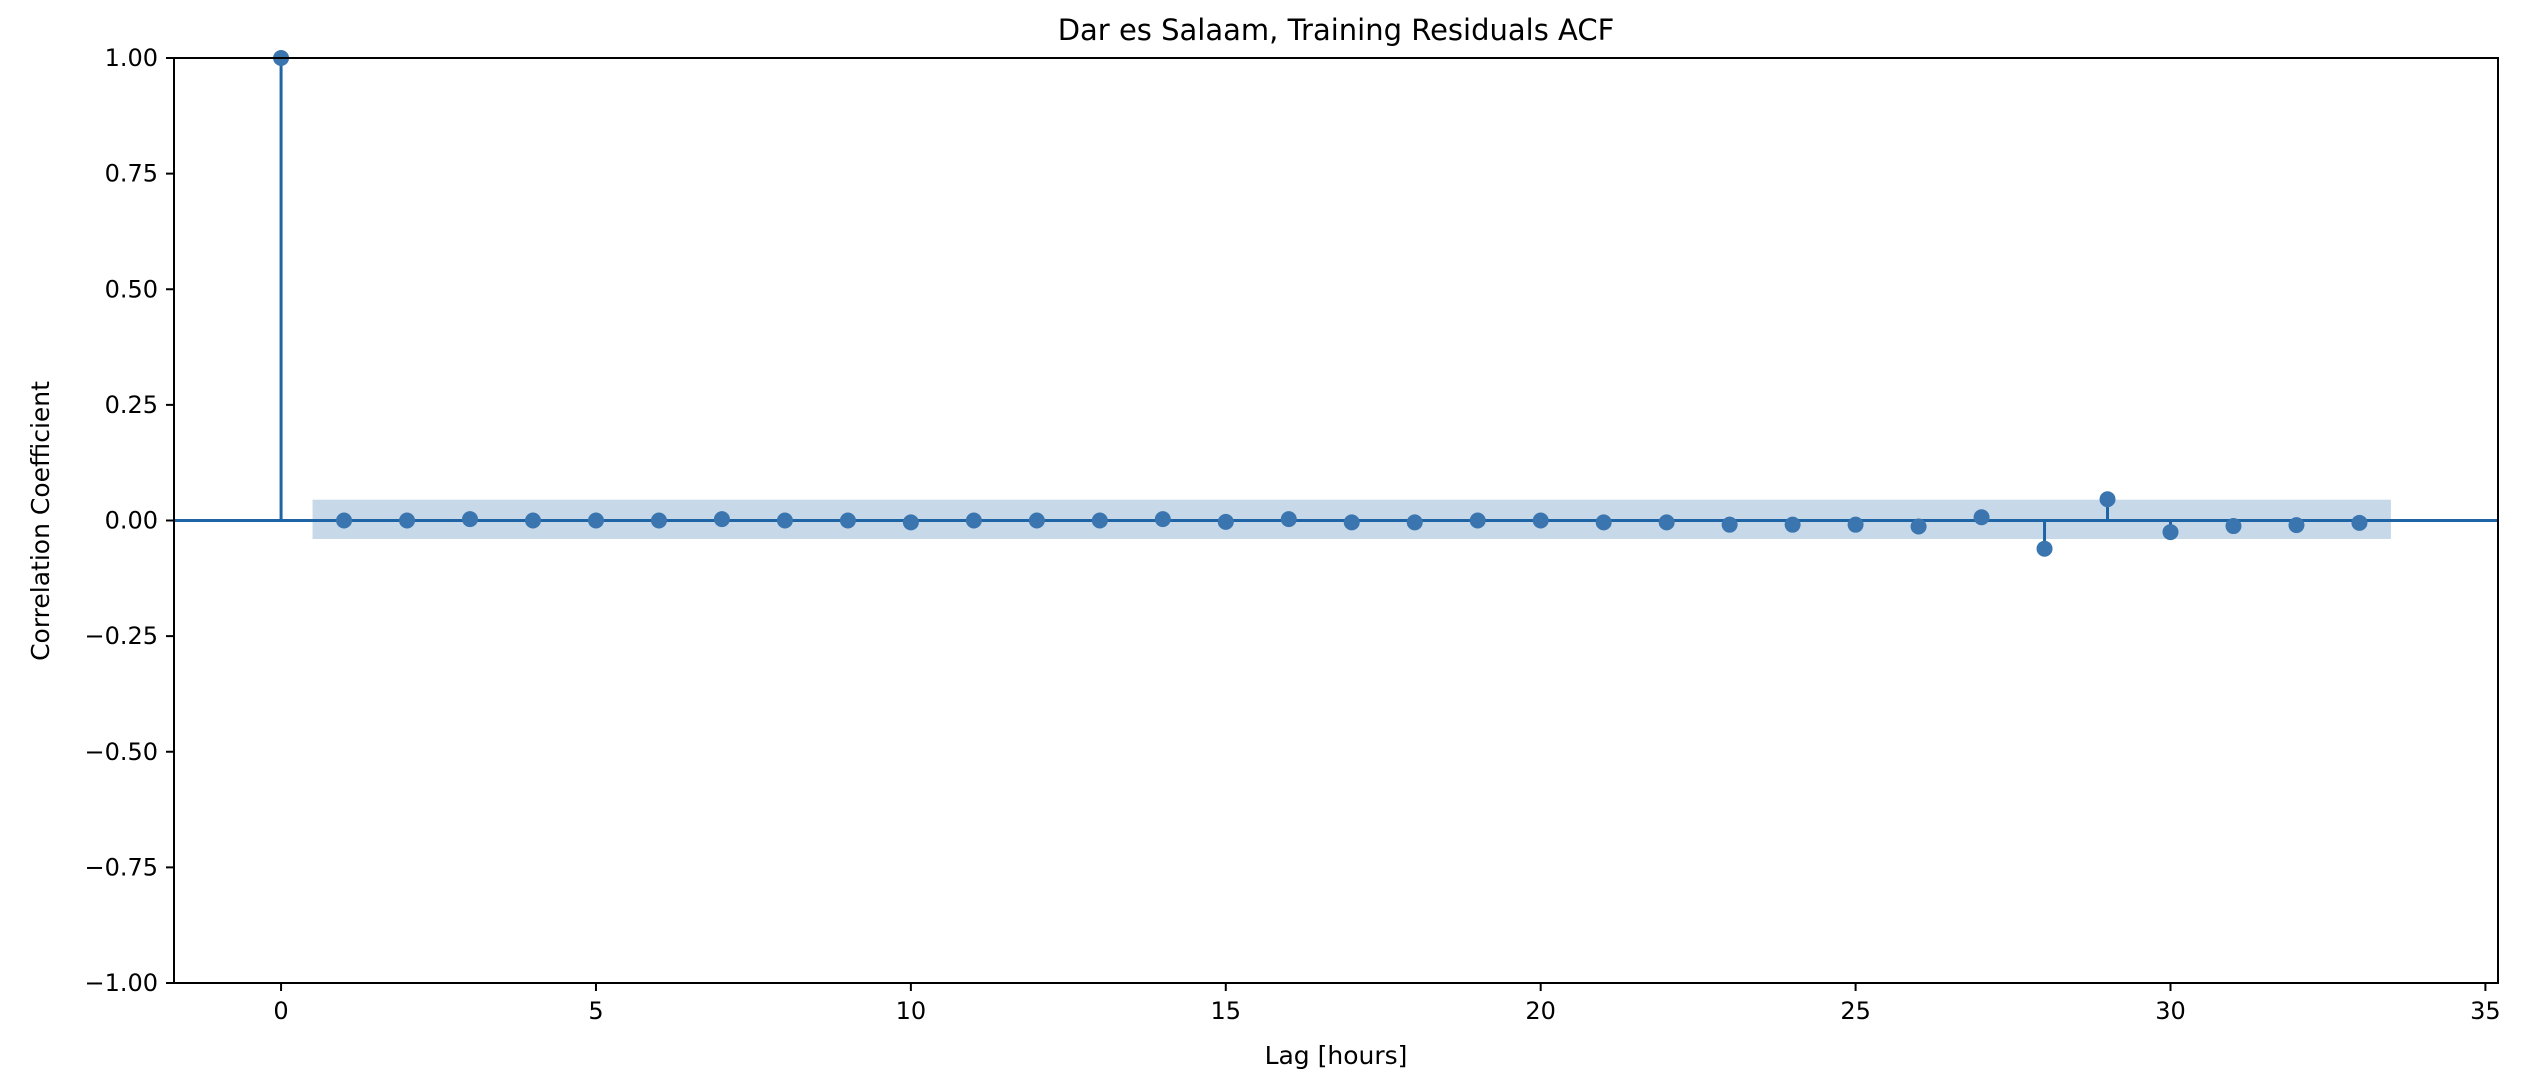  I want to click on chart-title: Dar es Salaam, Training Residuals ACF, so click(1336, 30).